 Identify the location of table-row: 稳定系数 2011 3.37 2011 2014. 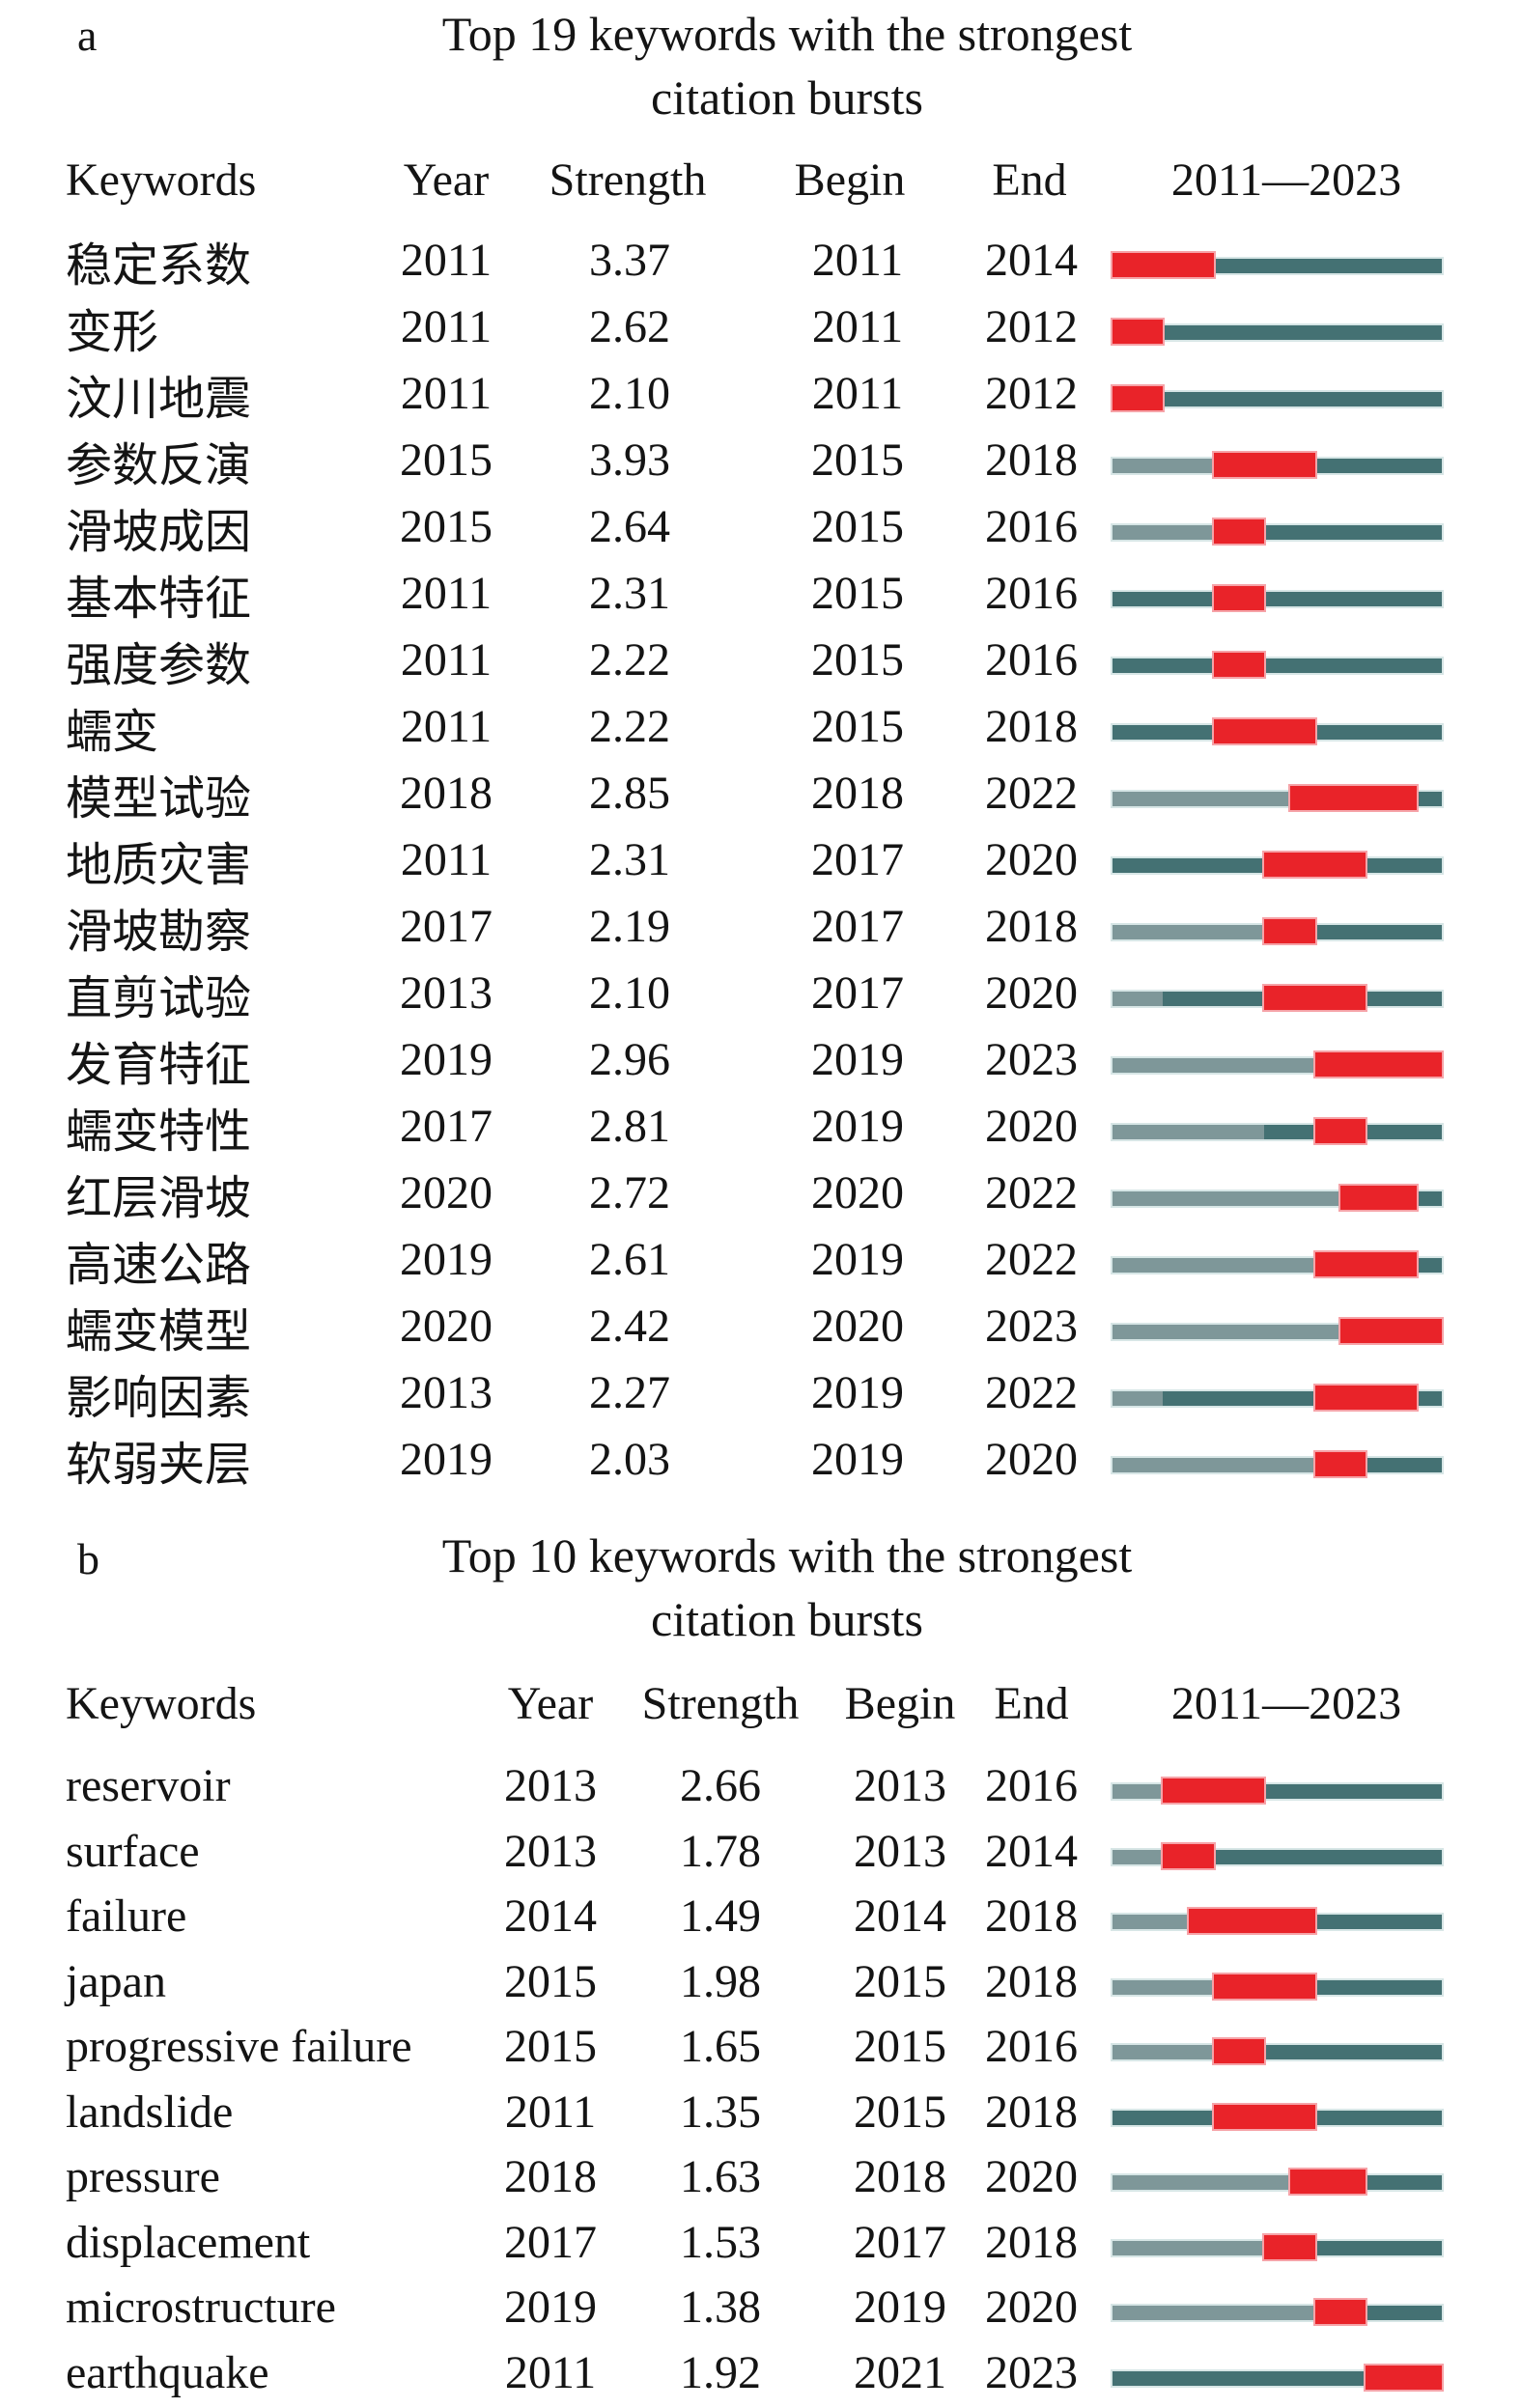
(760, 260).